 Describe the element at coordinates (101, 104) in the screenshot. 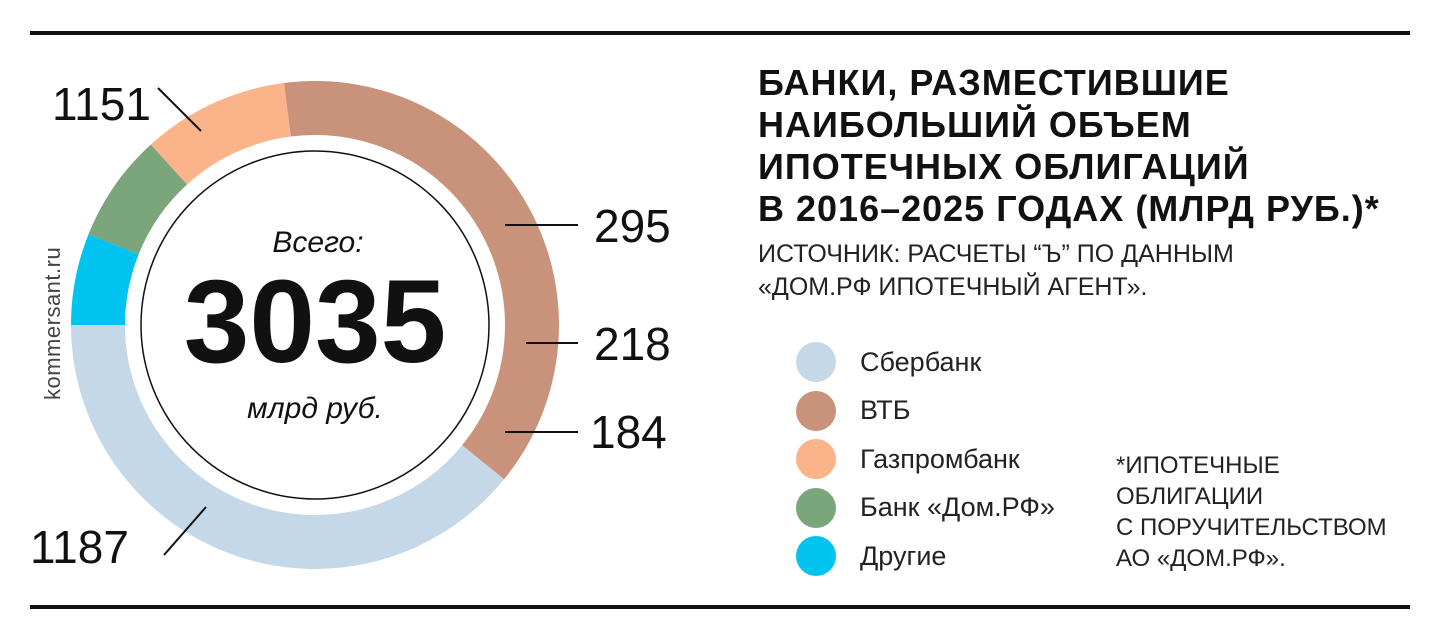

I see `value-label-втб: 1151` at that location.